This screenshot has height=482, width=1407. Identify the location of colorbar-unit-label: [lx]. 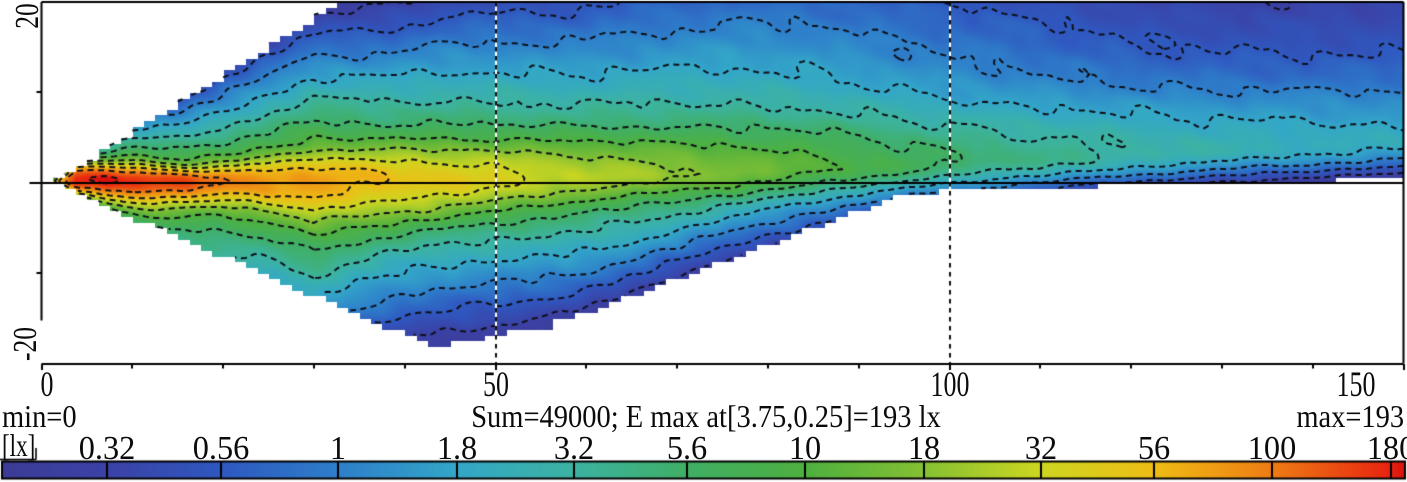
(19, 445).